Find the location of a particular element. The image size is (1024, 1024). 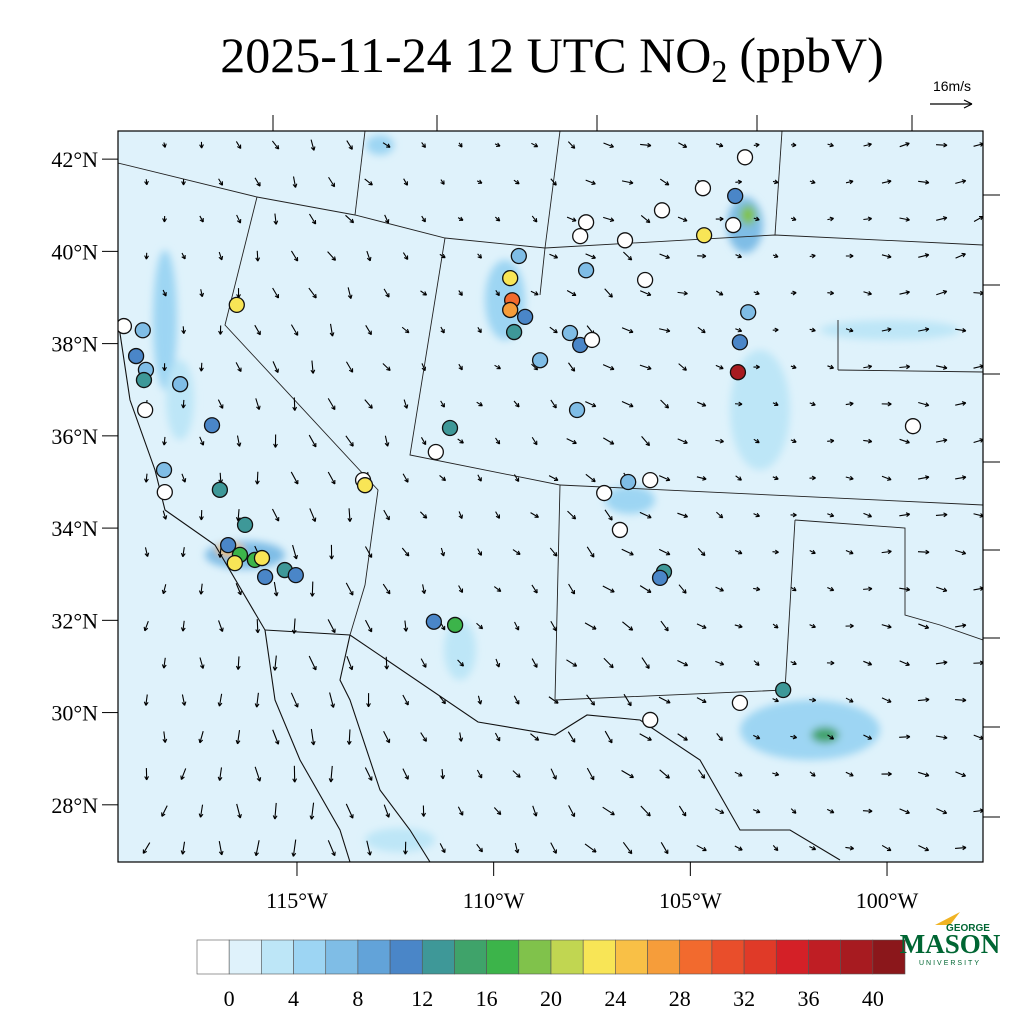

colorbar-tick-label: 20 is located at coordinates (551, 998).